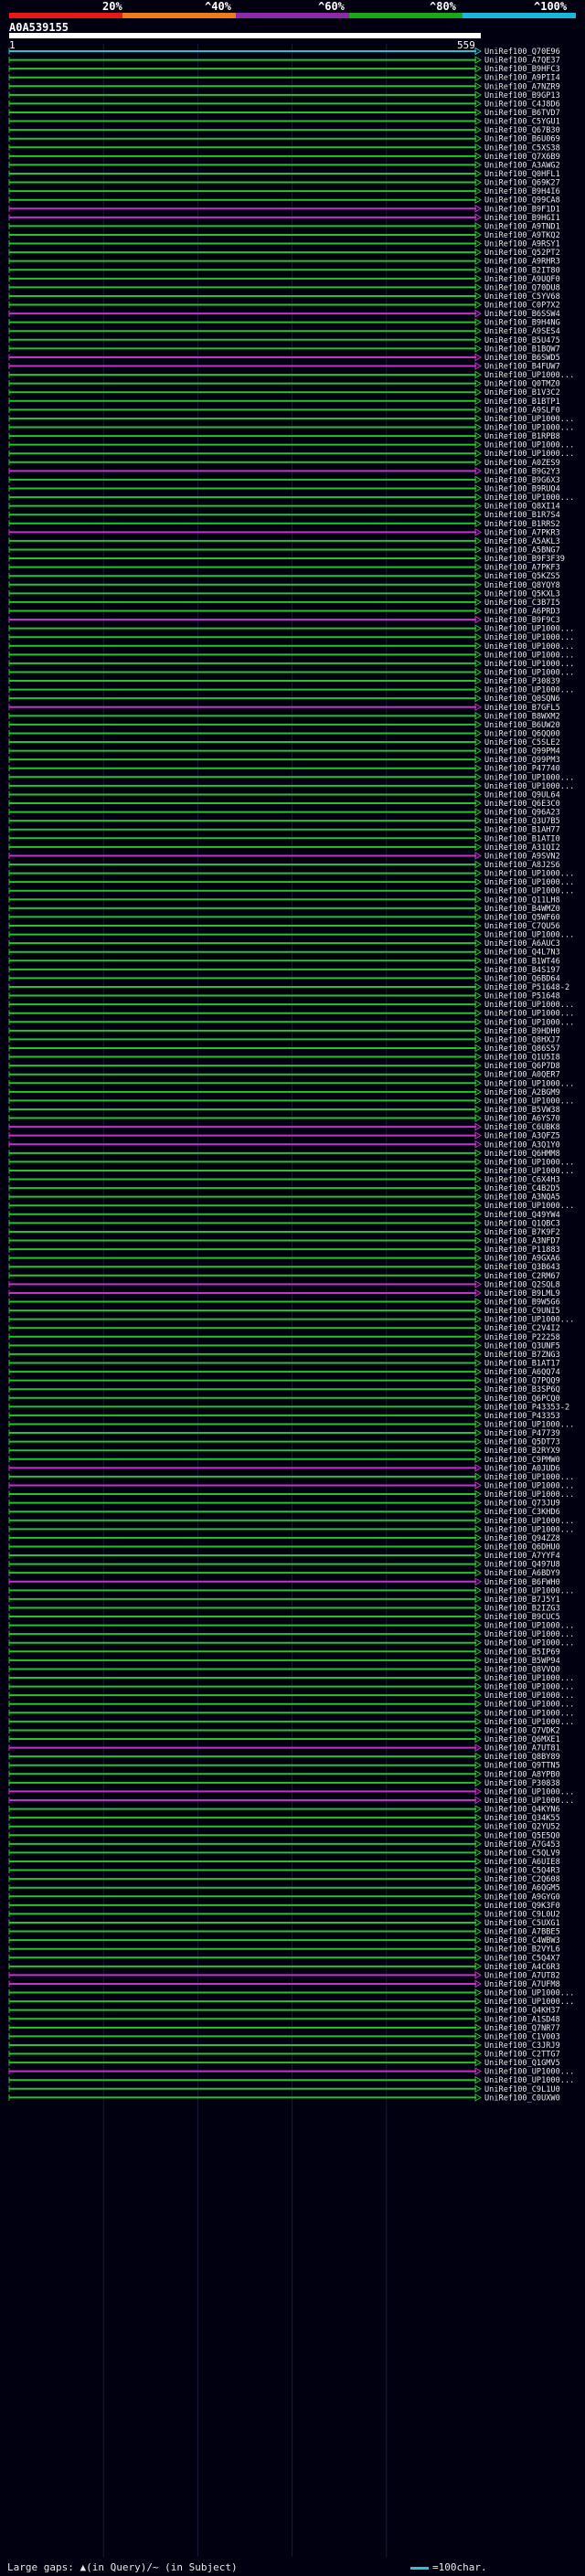 The height and width of the screenshot is (2576, 585). I want to click on hit-label: UniRef100_C5Q4R3, so click(522, 1871).